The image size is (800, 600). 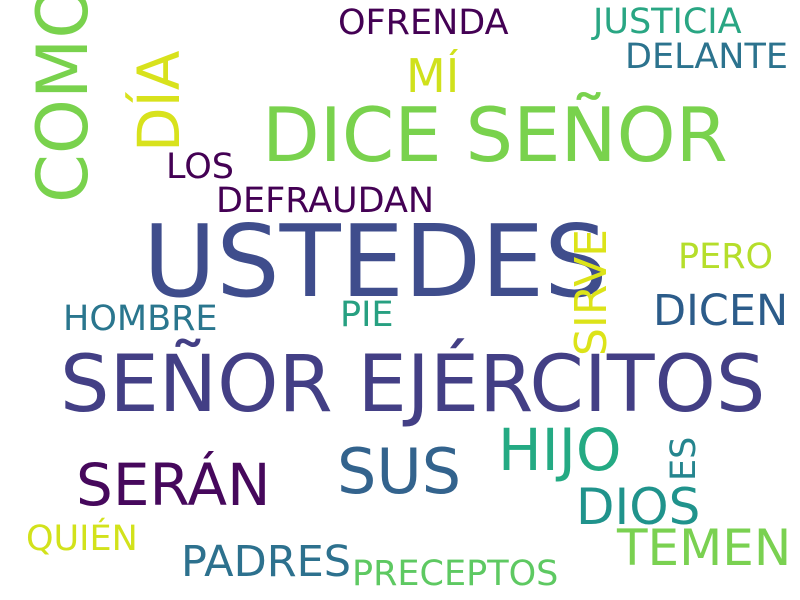 I want to click on word-padres: PADRES, so click(x=266, y=562).